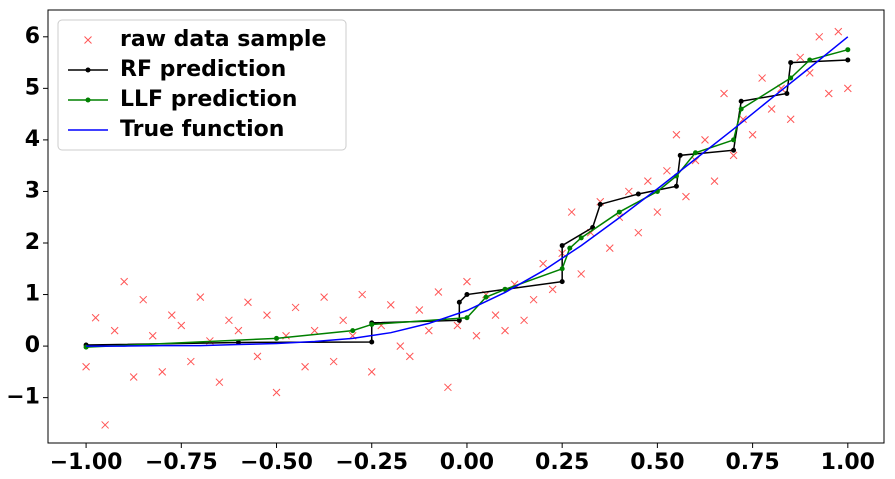 The height and width of the screenshot is (479, 895). Describe the element at coordinates (223, 39) in the screenshot. I see `legend-label: raw data sample` at that location.